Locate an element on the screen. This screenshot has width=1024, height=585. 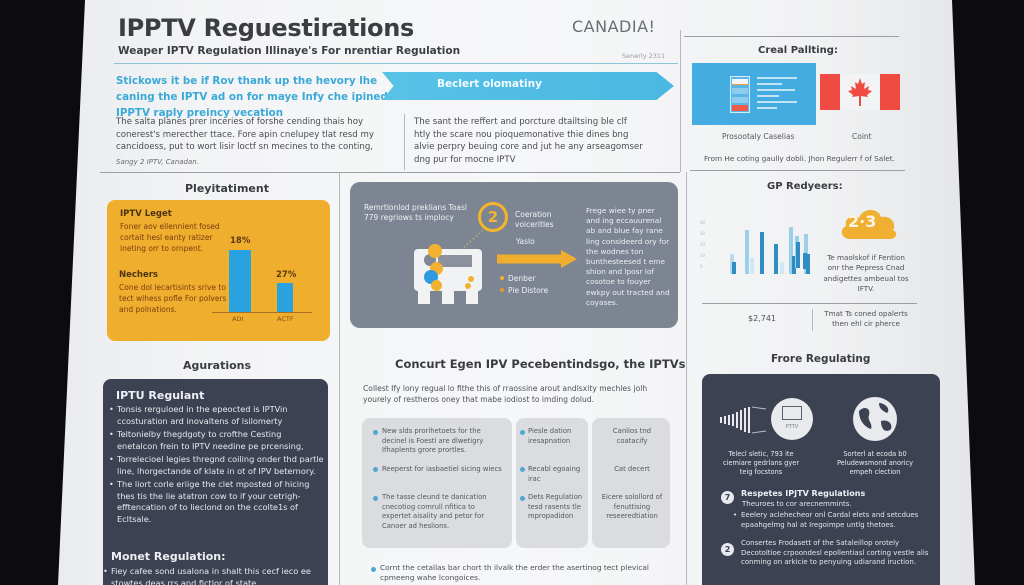
section-title-right: GP Redyeers: is located at coordinates (805, 186).